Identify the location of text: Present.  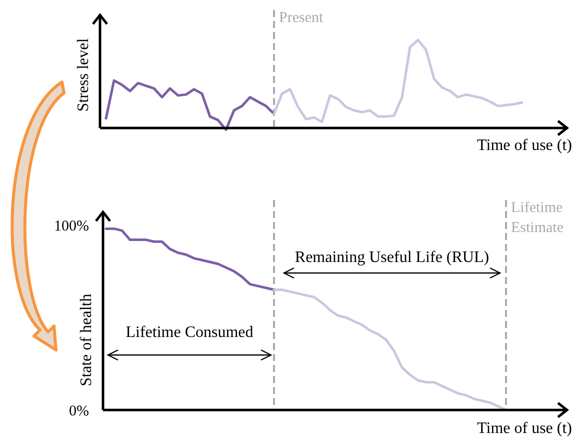
(301, 18).